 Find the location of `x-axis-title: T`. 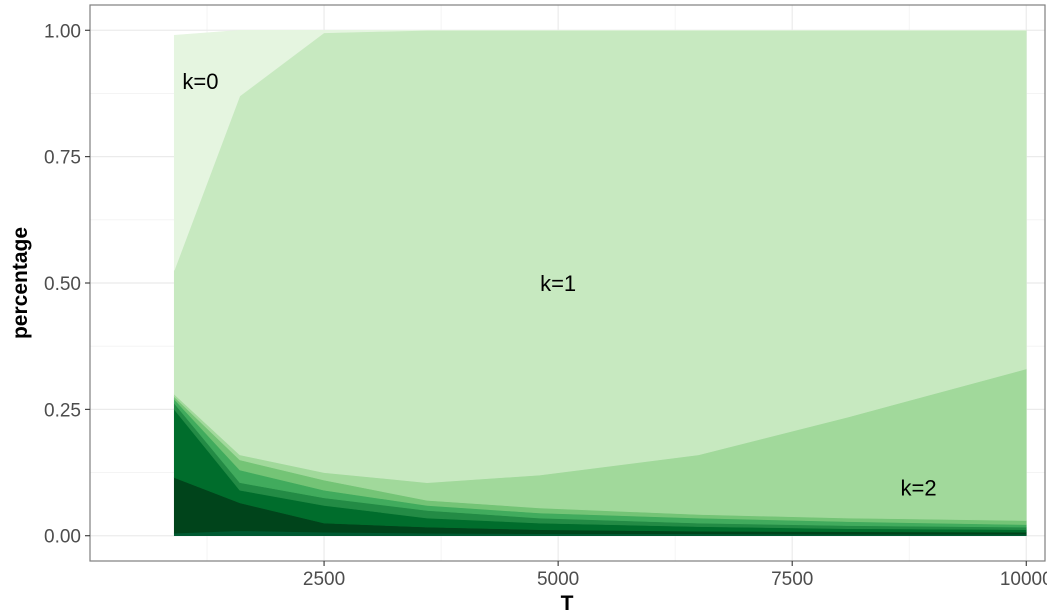

x-axis-title: T is located at coordinates (567, 602).